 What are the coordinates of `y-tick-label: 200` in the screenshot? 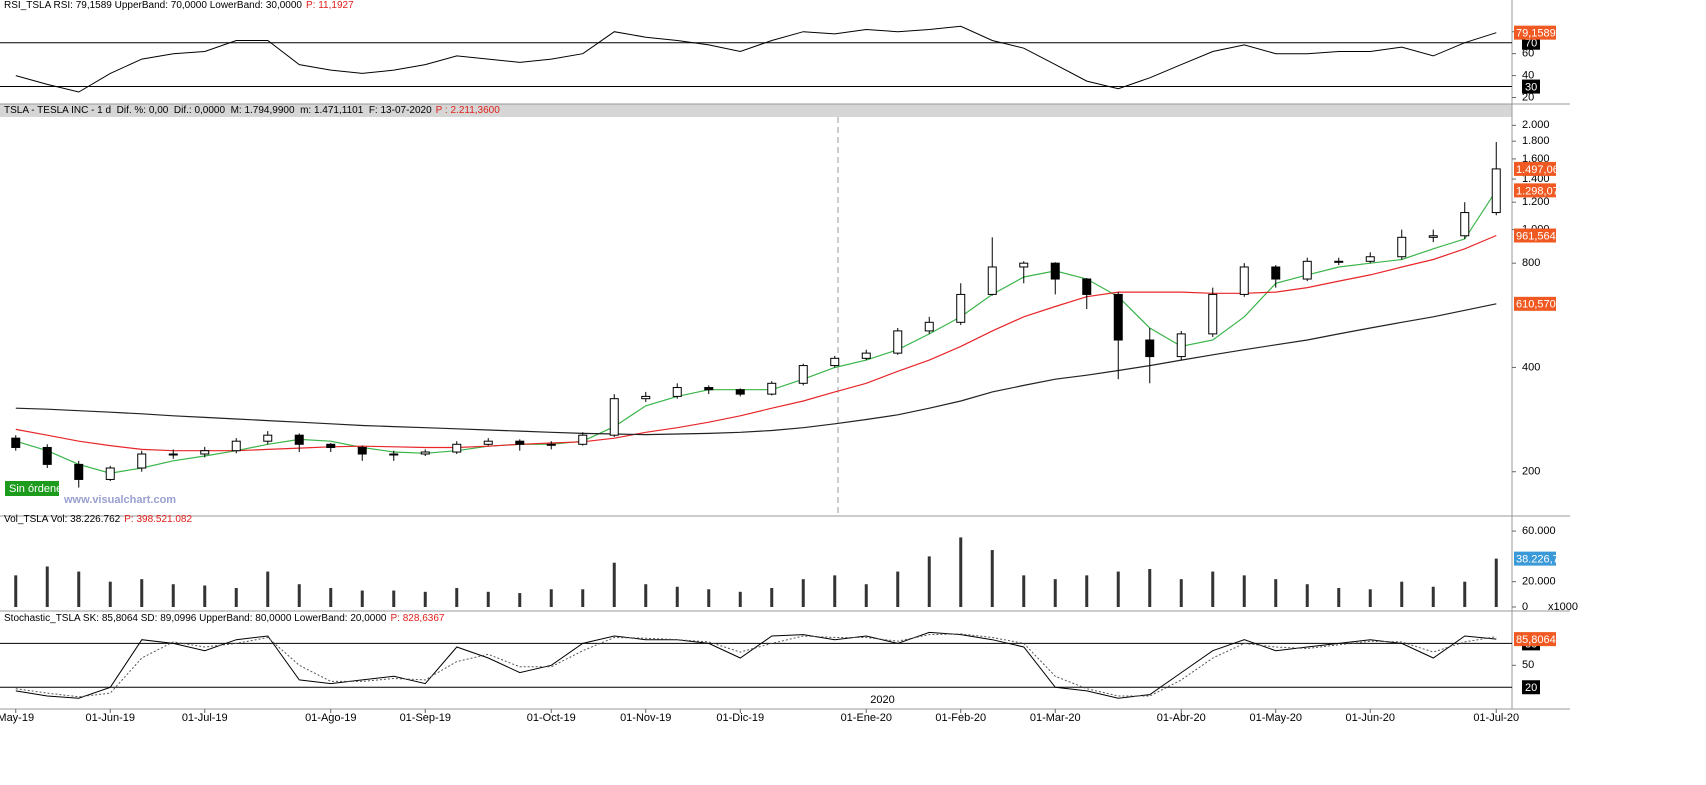 It's located at (1531, 472).